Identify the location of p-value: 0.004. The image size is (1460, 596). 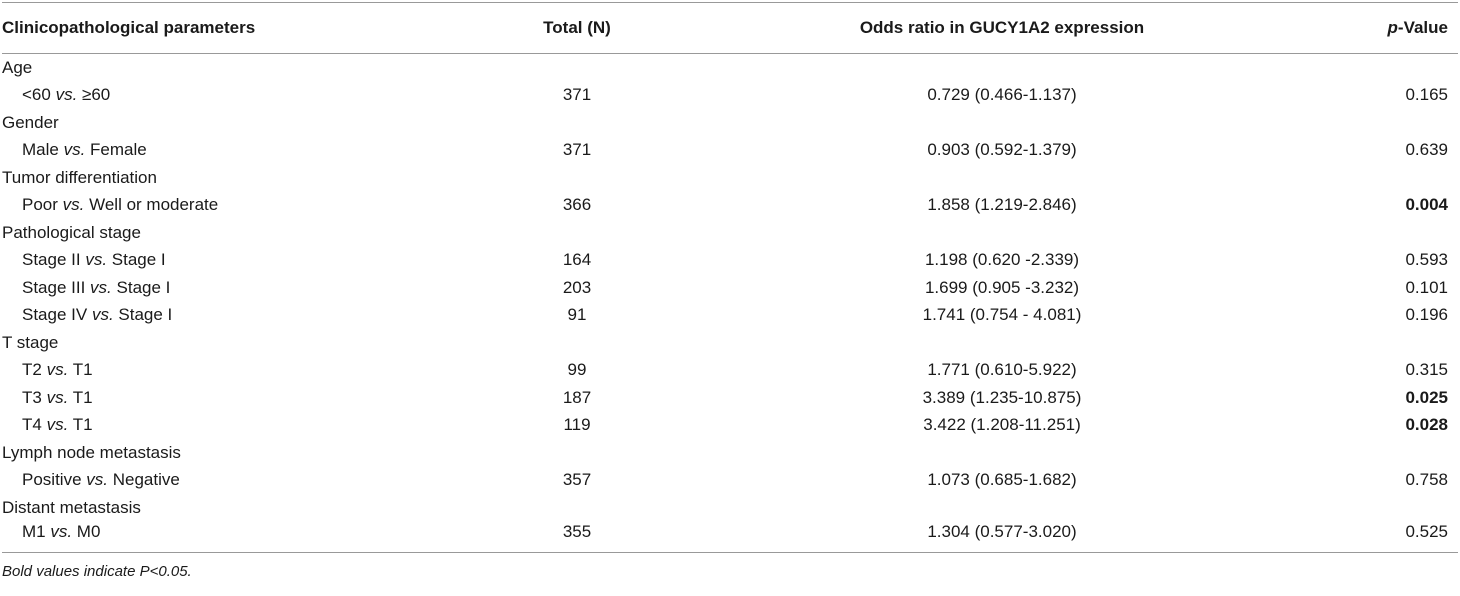
(1426, 205).